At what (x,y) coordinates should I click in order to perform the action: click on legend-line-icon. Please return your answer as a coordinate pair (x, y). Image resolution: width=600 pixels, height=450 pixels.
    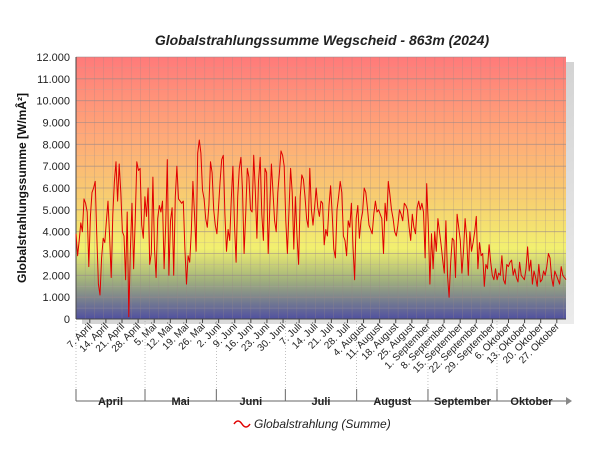
    Looking at the image, I should click on (242, 424).